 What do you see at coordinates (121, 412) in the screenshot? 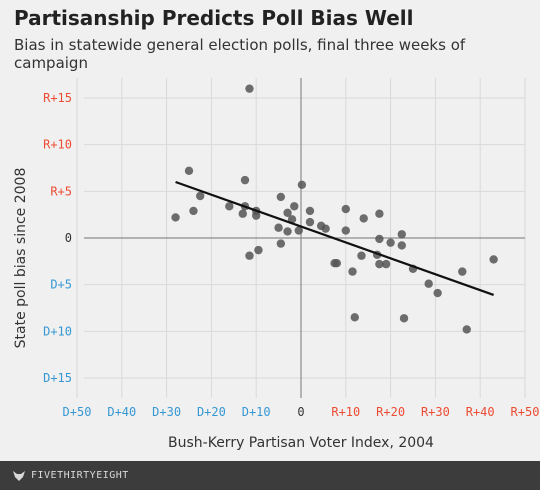
I see `x-tick-label: D+40` at bounding box center [121, 412].